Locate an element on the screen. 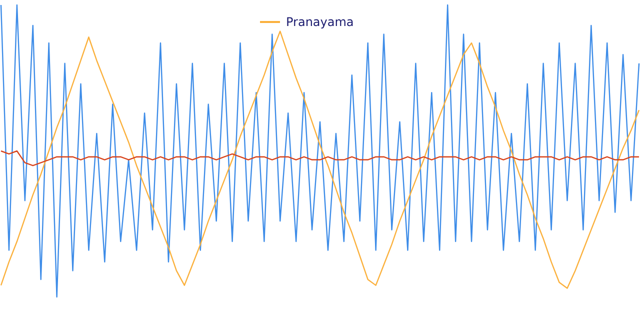  legend-label: Pranayama is located at coordinates (320, 22).